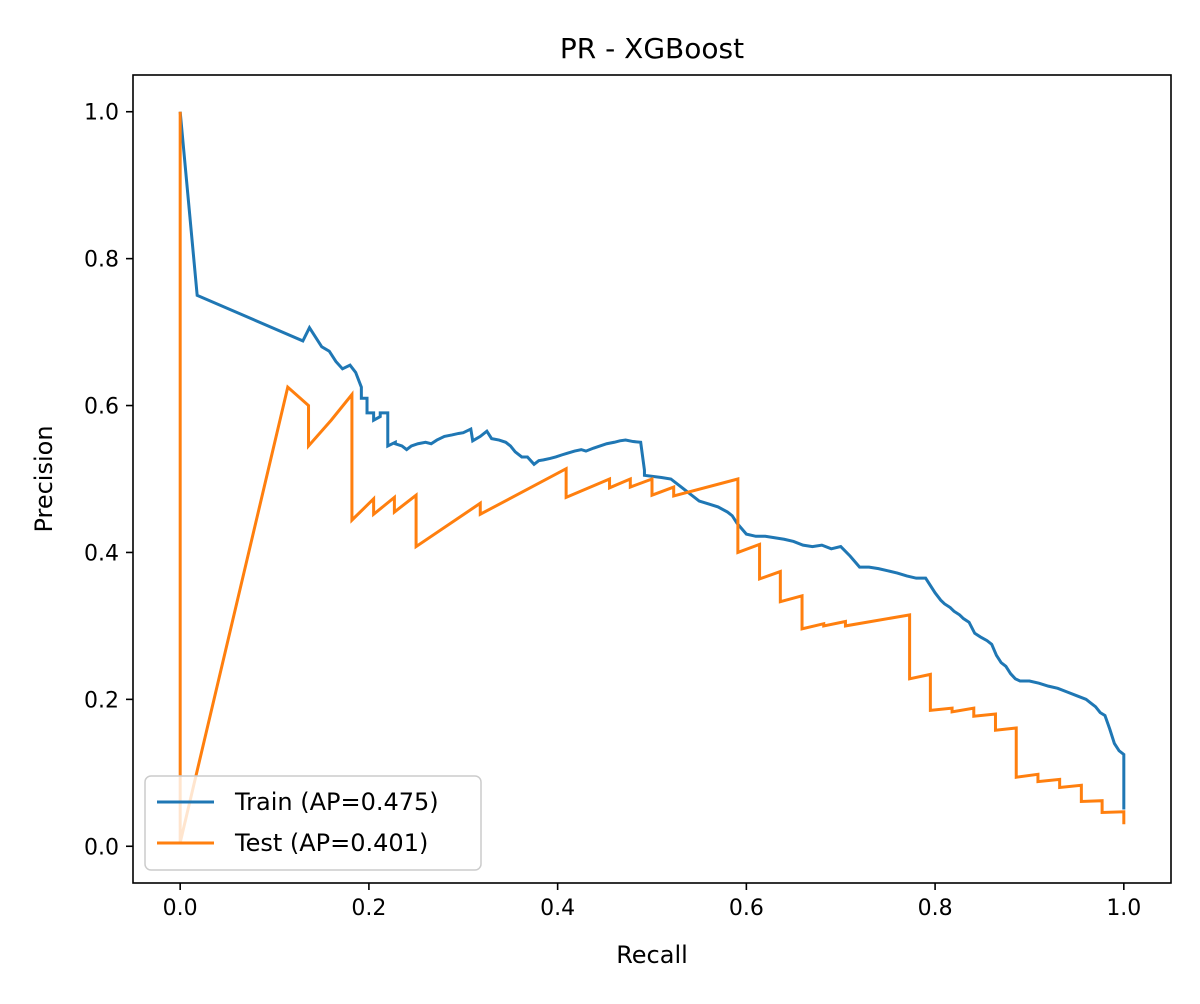 The height and width of the screenshot is (1004, 1200). What do you see at coordinates (101, 700) in the screenshot?
I see `y-tick-label: 0.2` at bounding box center [101, 700].